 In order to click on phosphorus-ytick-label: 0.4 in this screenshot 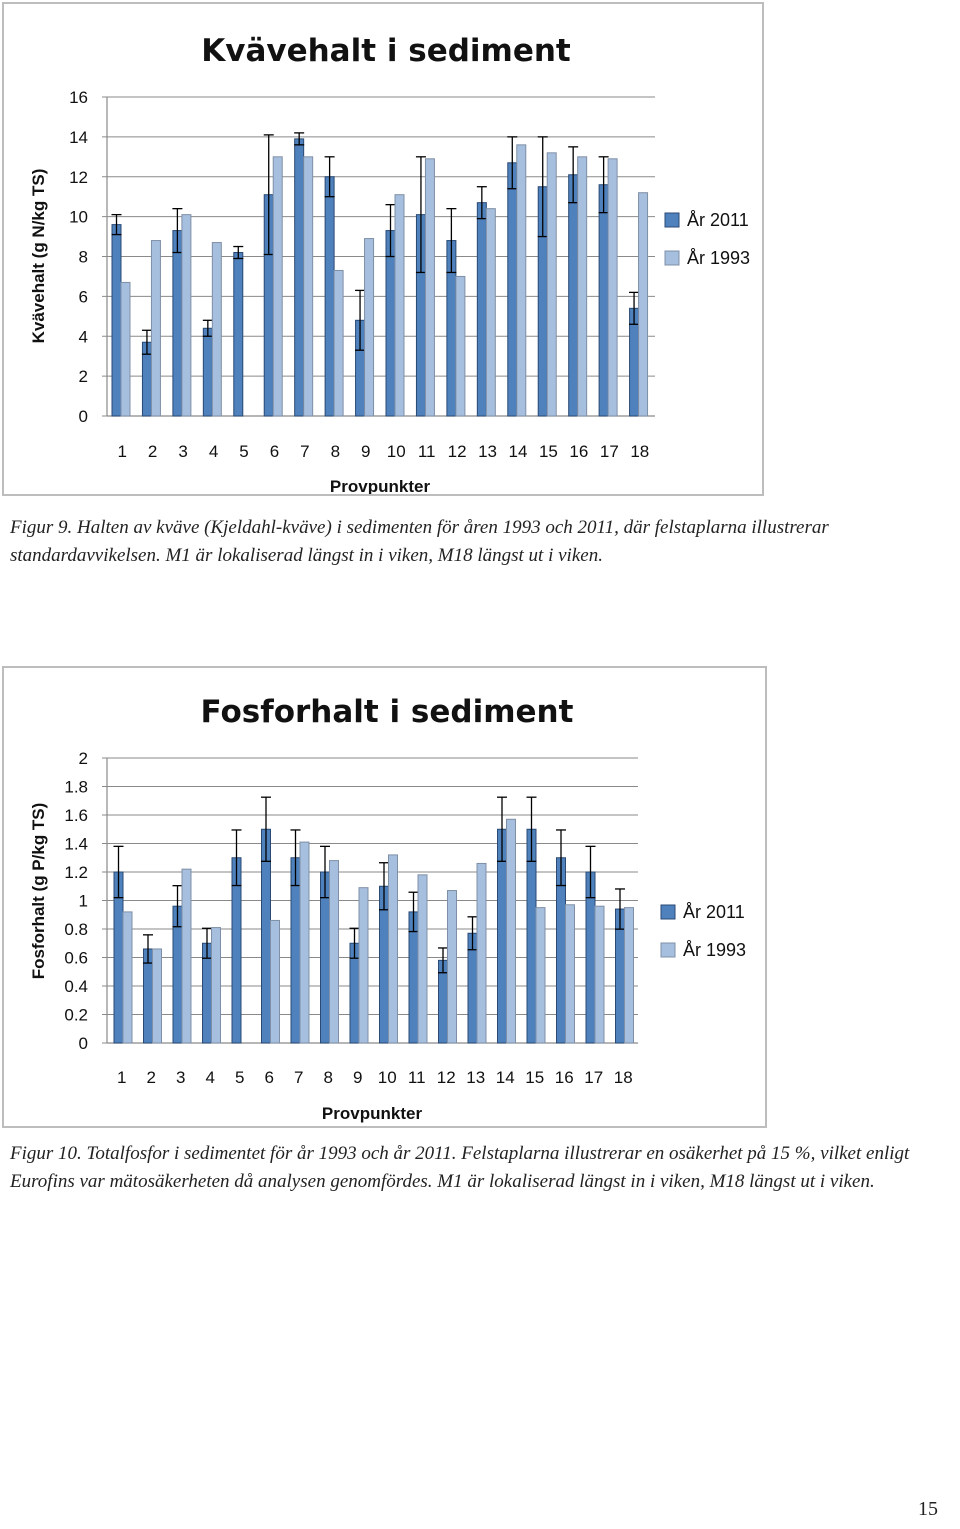, I will do `click(76, 986)`.